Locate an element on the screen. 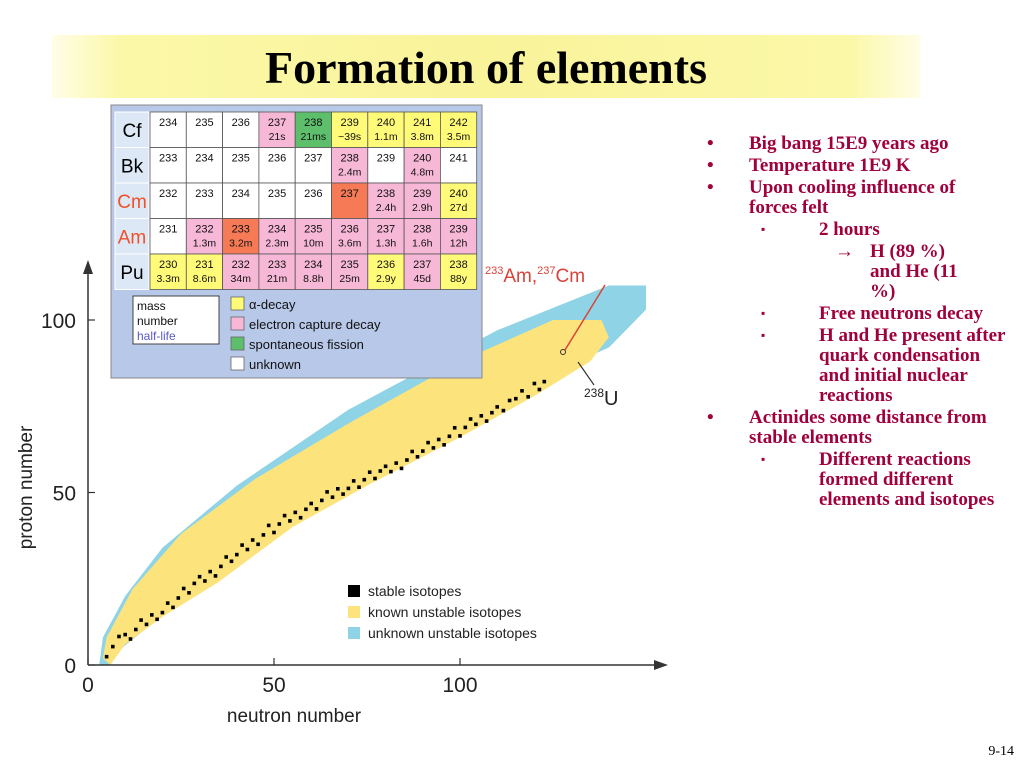  x-tick-label: 50 is located at coordinates (273, 685).